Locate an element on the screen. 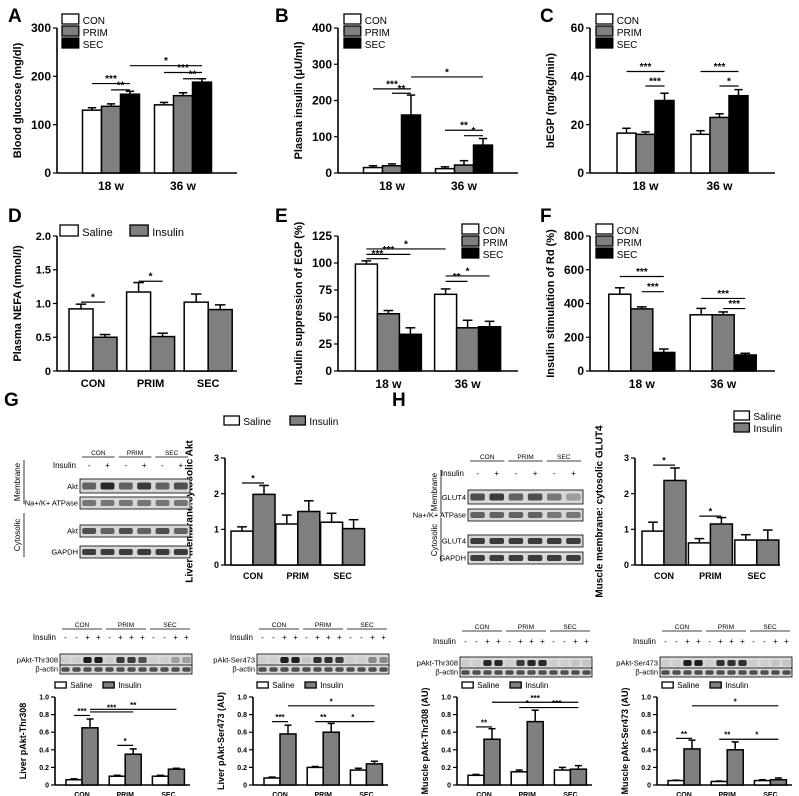 This screenshot has width=799, height=796. y-tick-label: 75 is located at coordinates (326, 290).